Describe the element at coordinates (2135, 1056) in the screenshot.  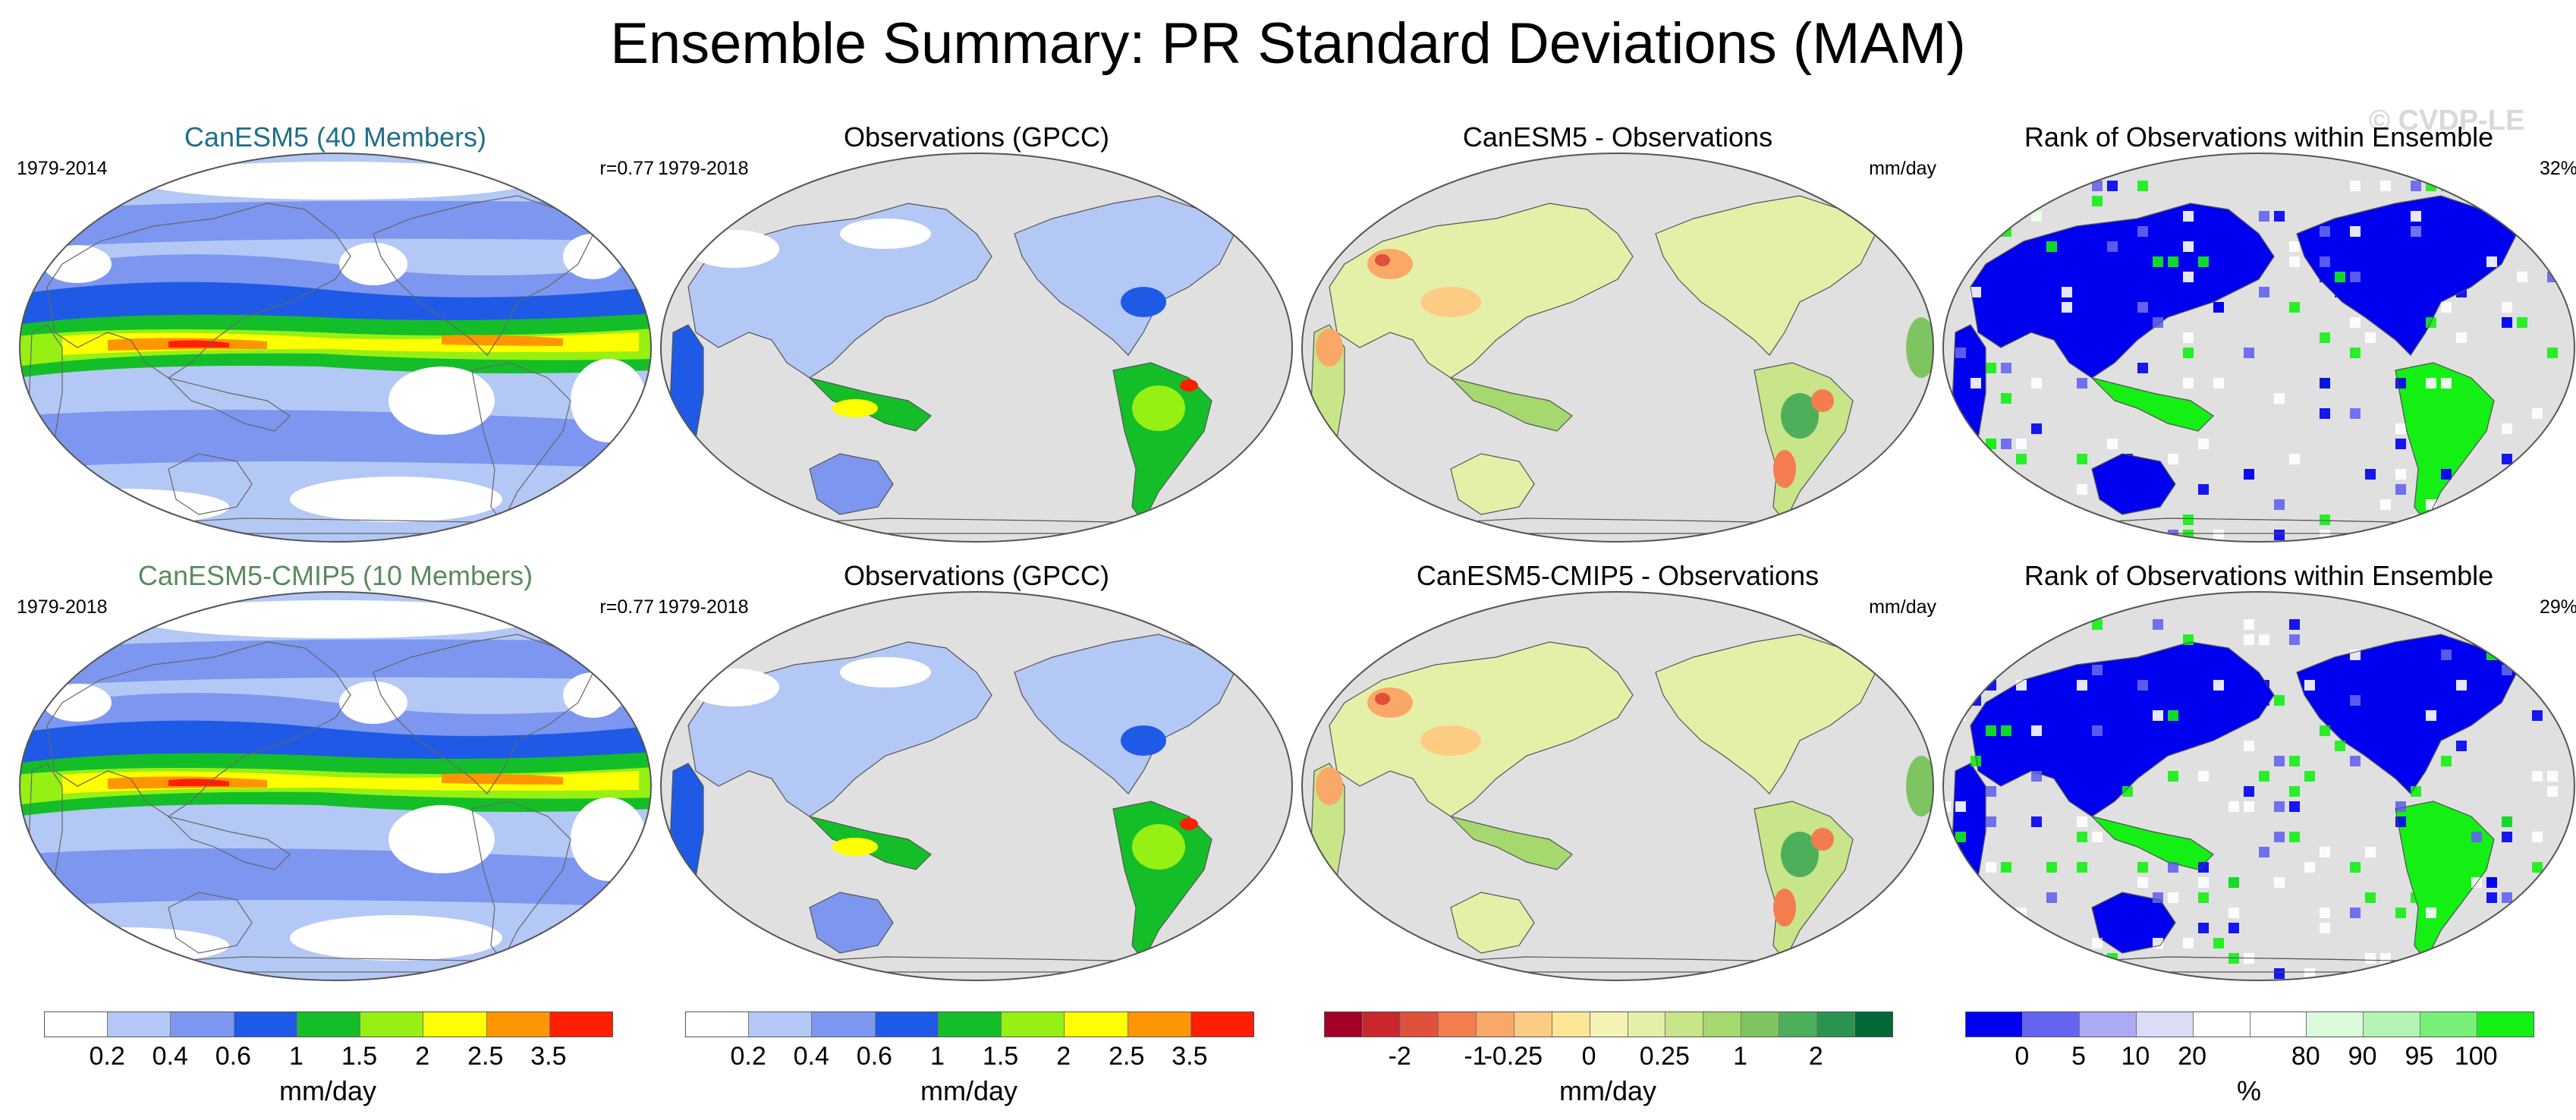
I see `colorbar-tick-label: 10` at that location.